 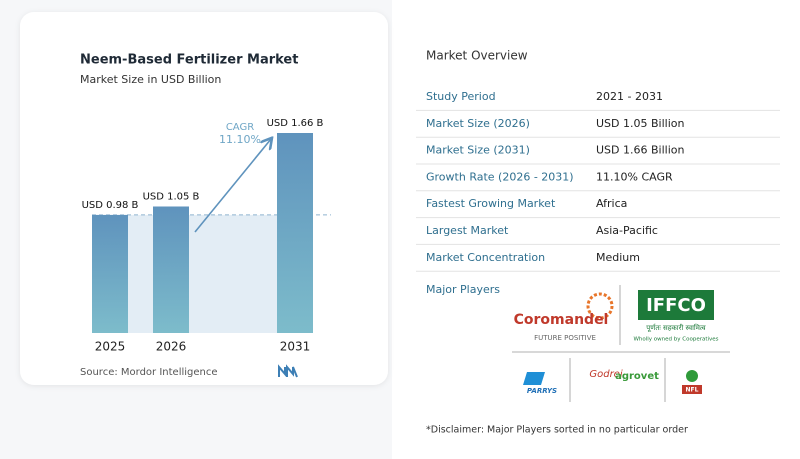 I want to click on row-label: Market Concentration, so click(x=485, y=257).